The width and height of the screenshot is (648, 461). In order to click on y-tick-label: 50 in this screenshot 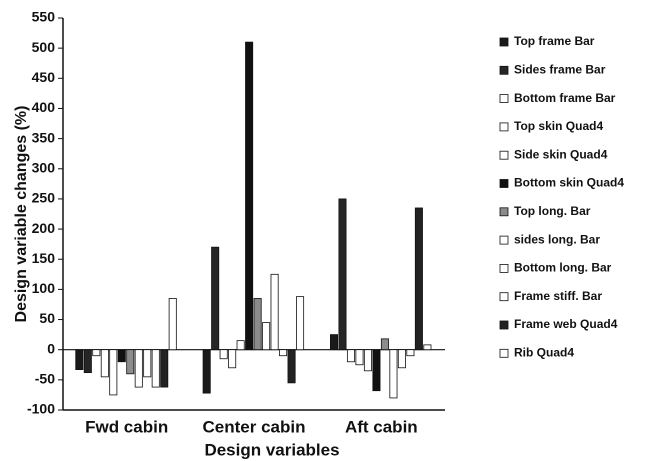, I will do `click(47, 318)`.